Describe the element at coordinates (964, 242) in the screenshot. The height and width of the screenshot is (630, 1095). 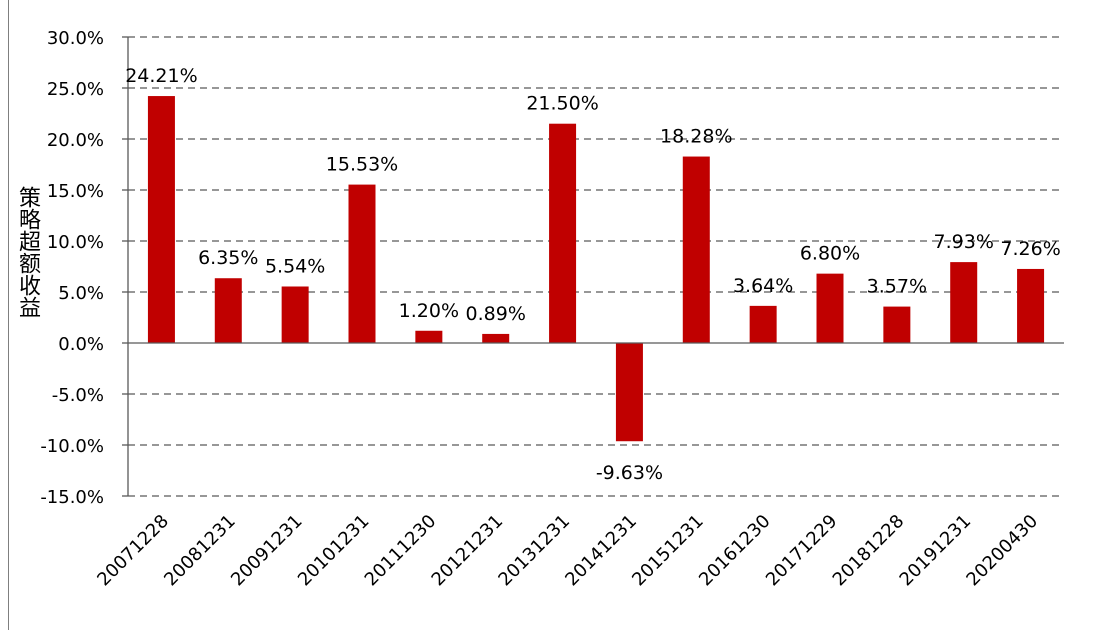
I see `data-label: 7.93%` at that location.